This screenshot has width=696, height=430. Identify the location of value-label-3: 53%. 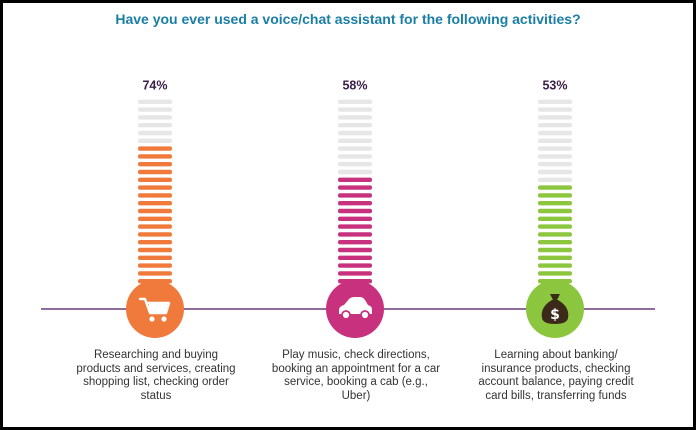
(554, 86).